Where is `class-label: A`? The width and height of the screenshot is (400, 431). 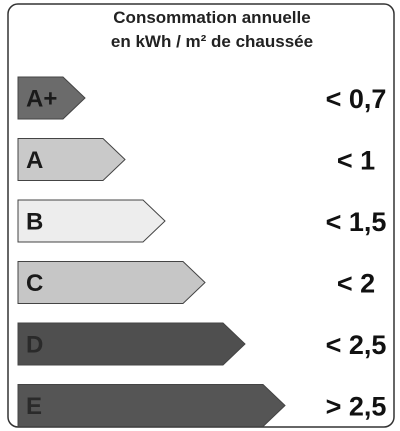 class-label: A is located at coordinates (34, 160).